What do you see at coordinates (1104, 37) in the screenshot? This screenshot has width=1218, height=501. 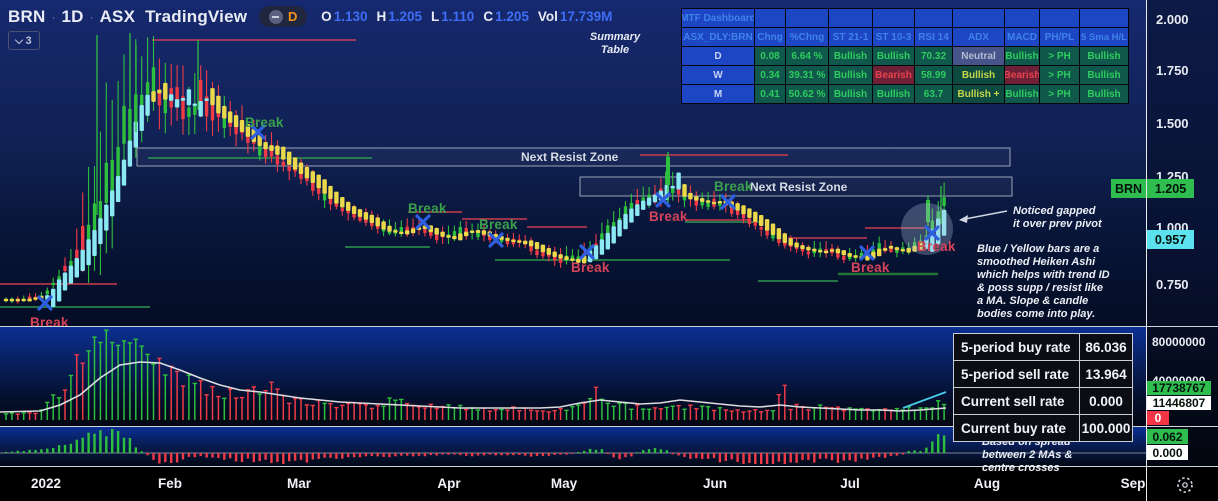 I see `mtf-column-header: 5 Sma H/L` at bounding box center [1104, 37].